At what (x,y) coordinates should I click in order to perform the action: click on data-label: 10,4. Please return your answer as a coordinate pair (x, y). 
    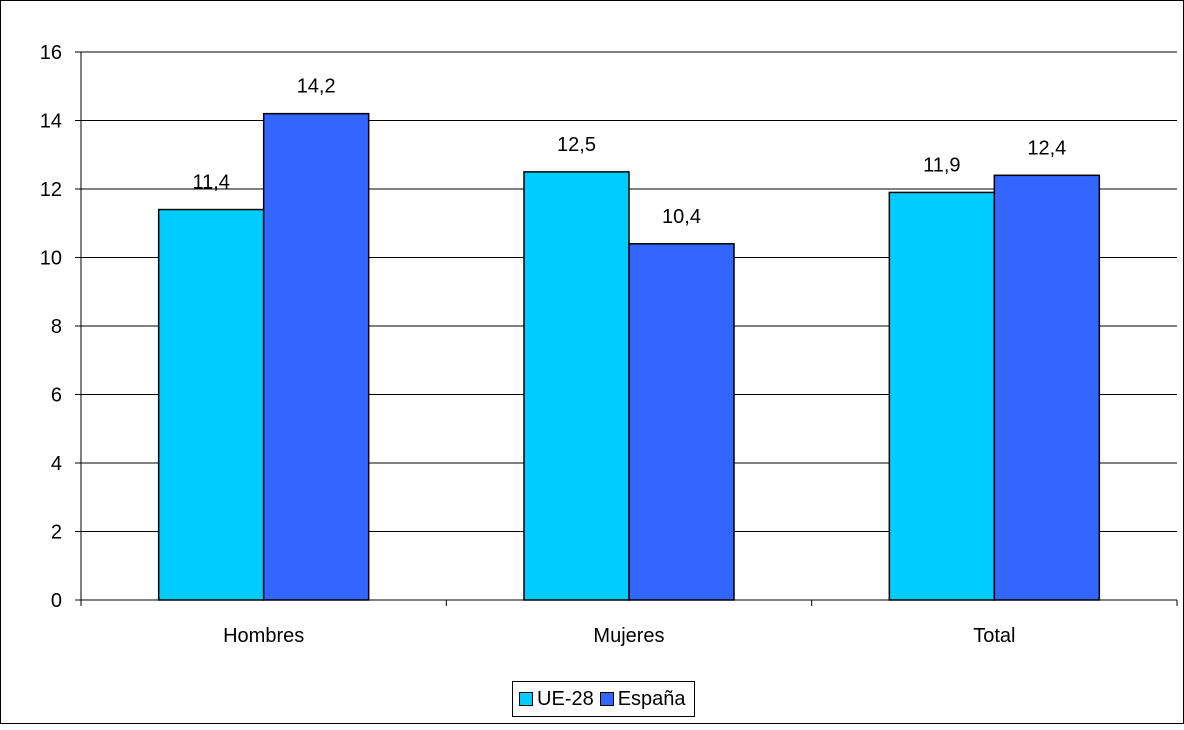
    Looking at the image, I should click on (681, 217).